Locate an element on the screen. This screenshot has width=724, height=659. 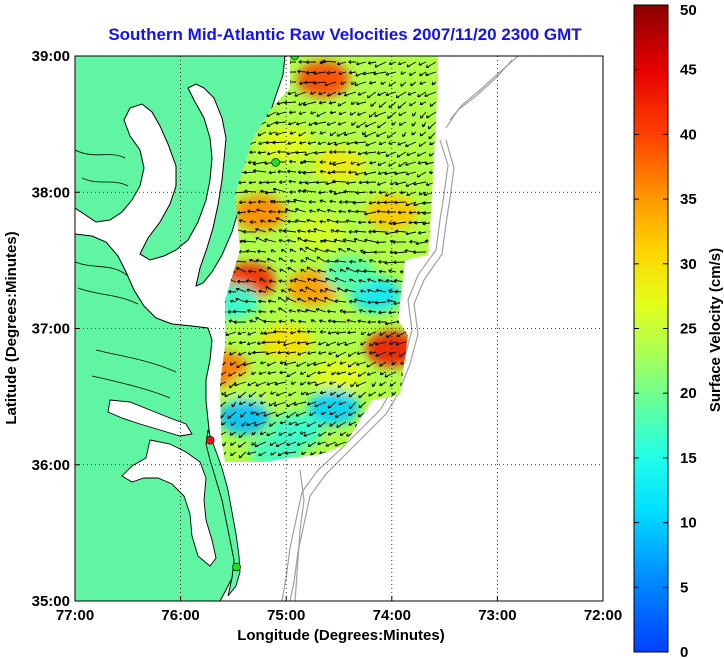
x-tick-label: 72:00 is located at coordinates (603, 615).